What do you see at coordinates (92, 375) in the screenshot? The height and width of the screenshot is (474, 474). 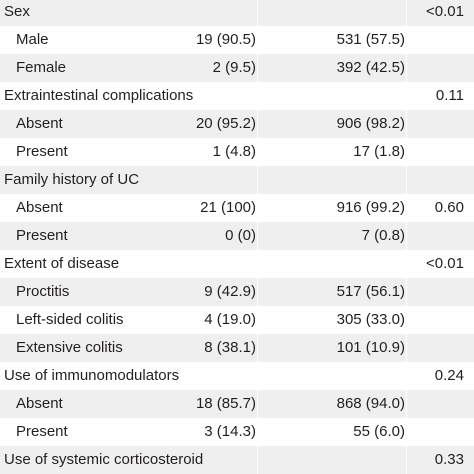 I see `row-section-label: Use of immunomodulators` at bounding box center [92, 375].